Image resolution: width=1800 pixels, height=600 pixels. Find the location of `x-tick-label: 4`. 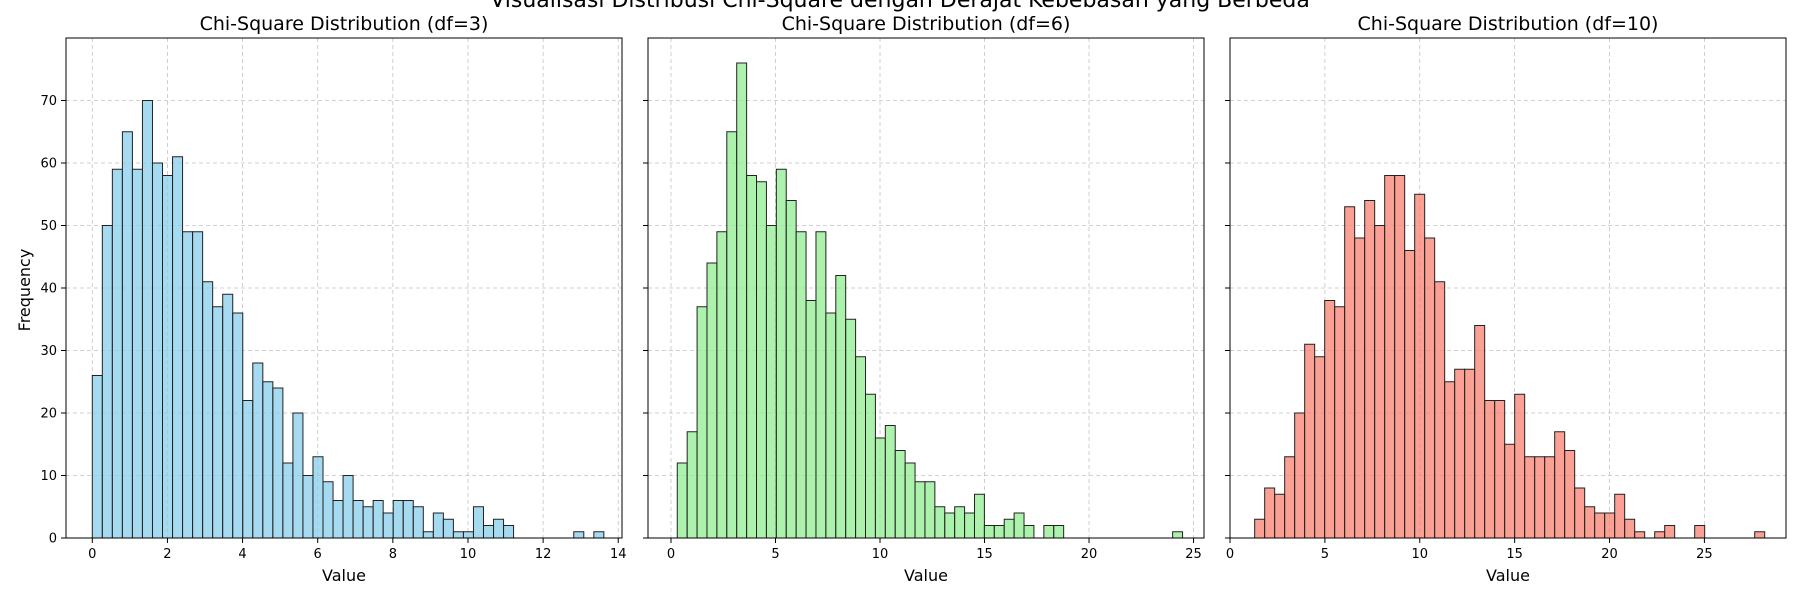

x-tick-label: 4 is located at coordinates (242, 554).